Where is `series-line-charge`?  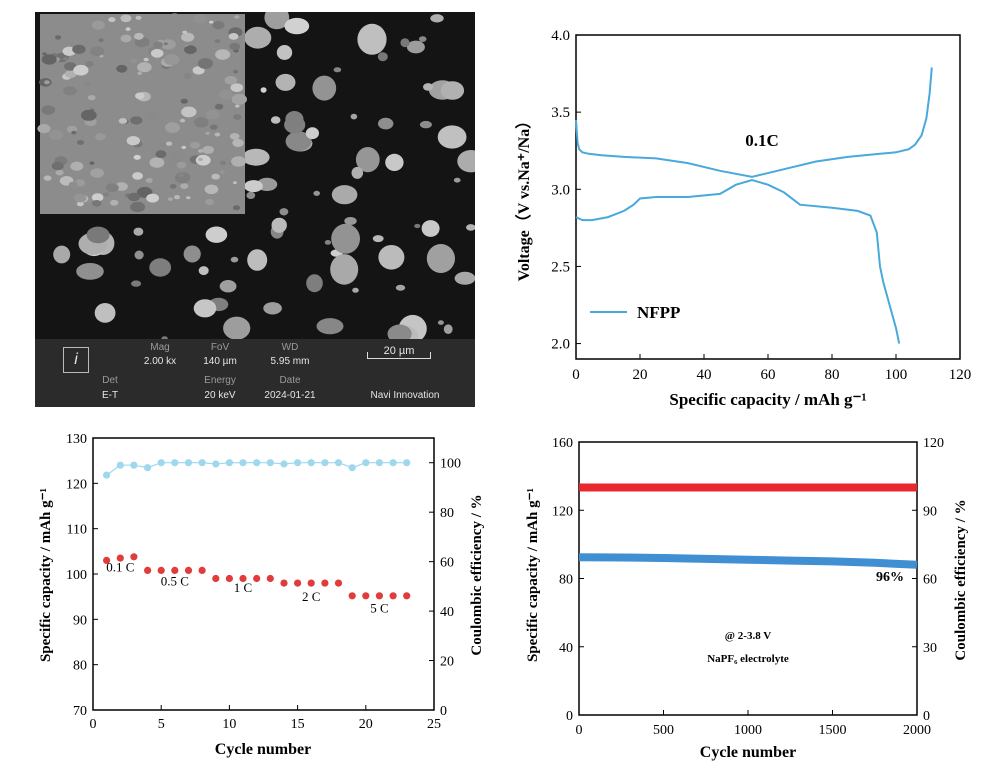 series-line-charge is located at coordinates (754, 122).